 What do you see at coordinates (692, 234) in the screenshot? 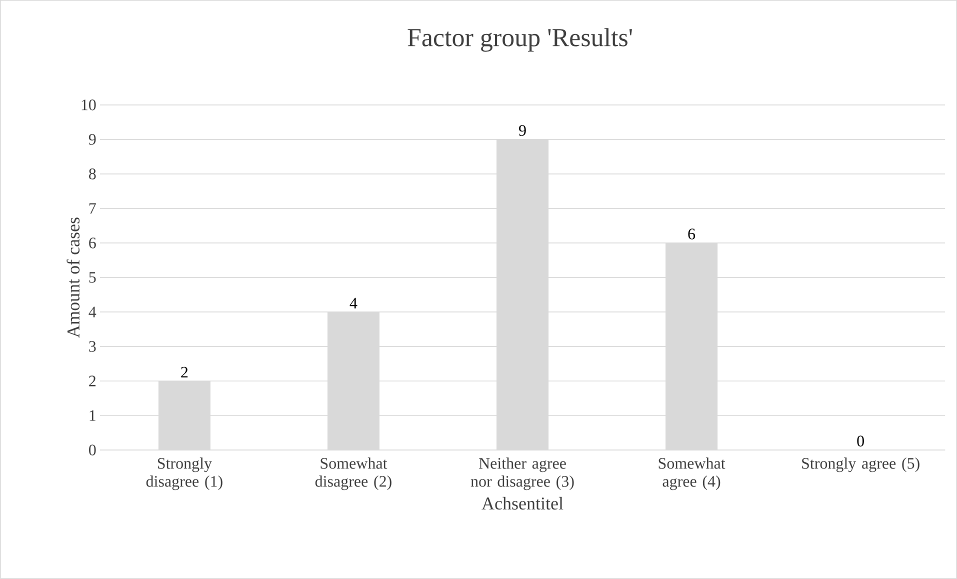
I see `data-label: 6` at bounding box center [692, 234].